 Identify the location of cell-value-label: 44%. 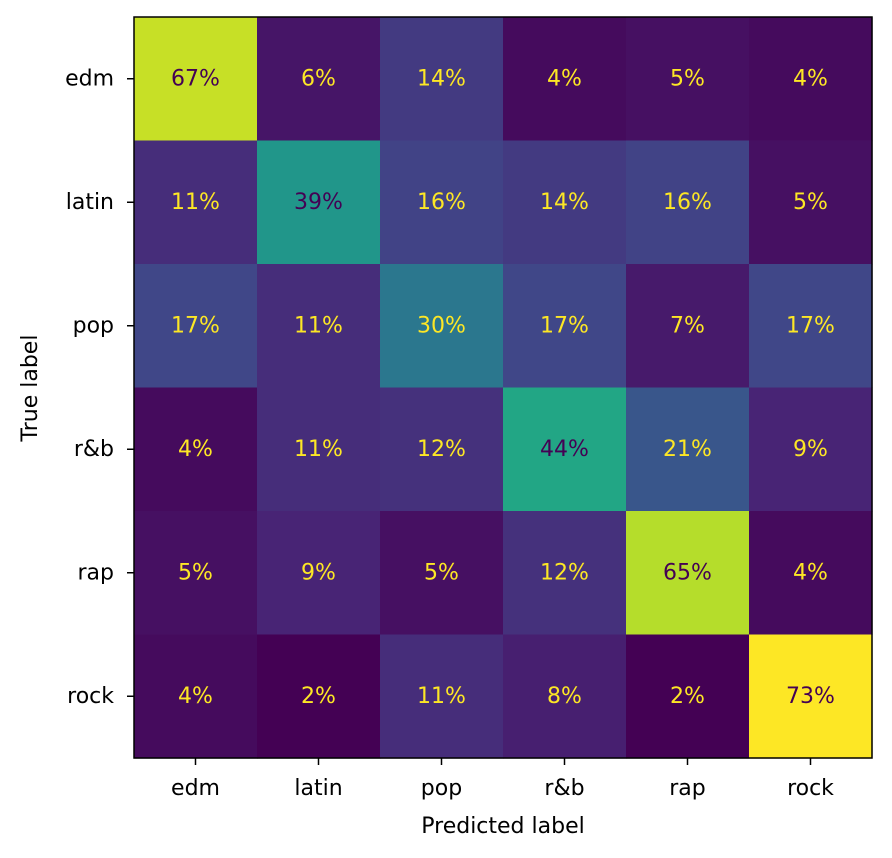
(564, 449).